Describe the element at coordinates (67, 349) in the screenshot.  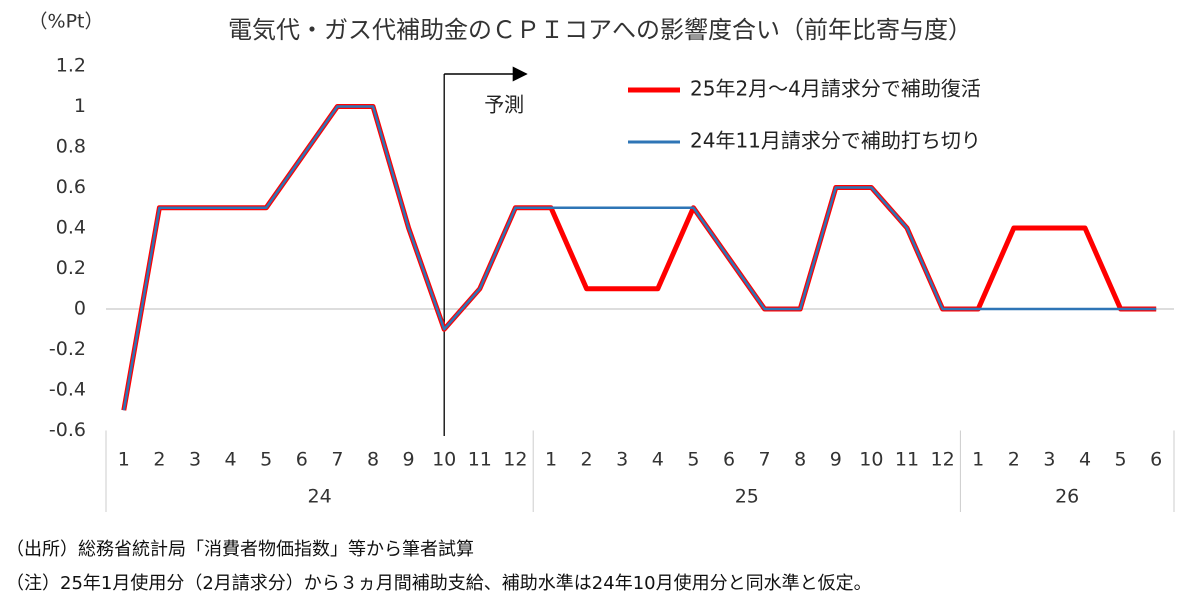
I see `y-tick-label: -0.2` at that location.